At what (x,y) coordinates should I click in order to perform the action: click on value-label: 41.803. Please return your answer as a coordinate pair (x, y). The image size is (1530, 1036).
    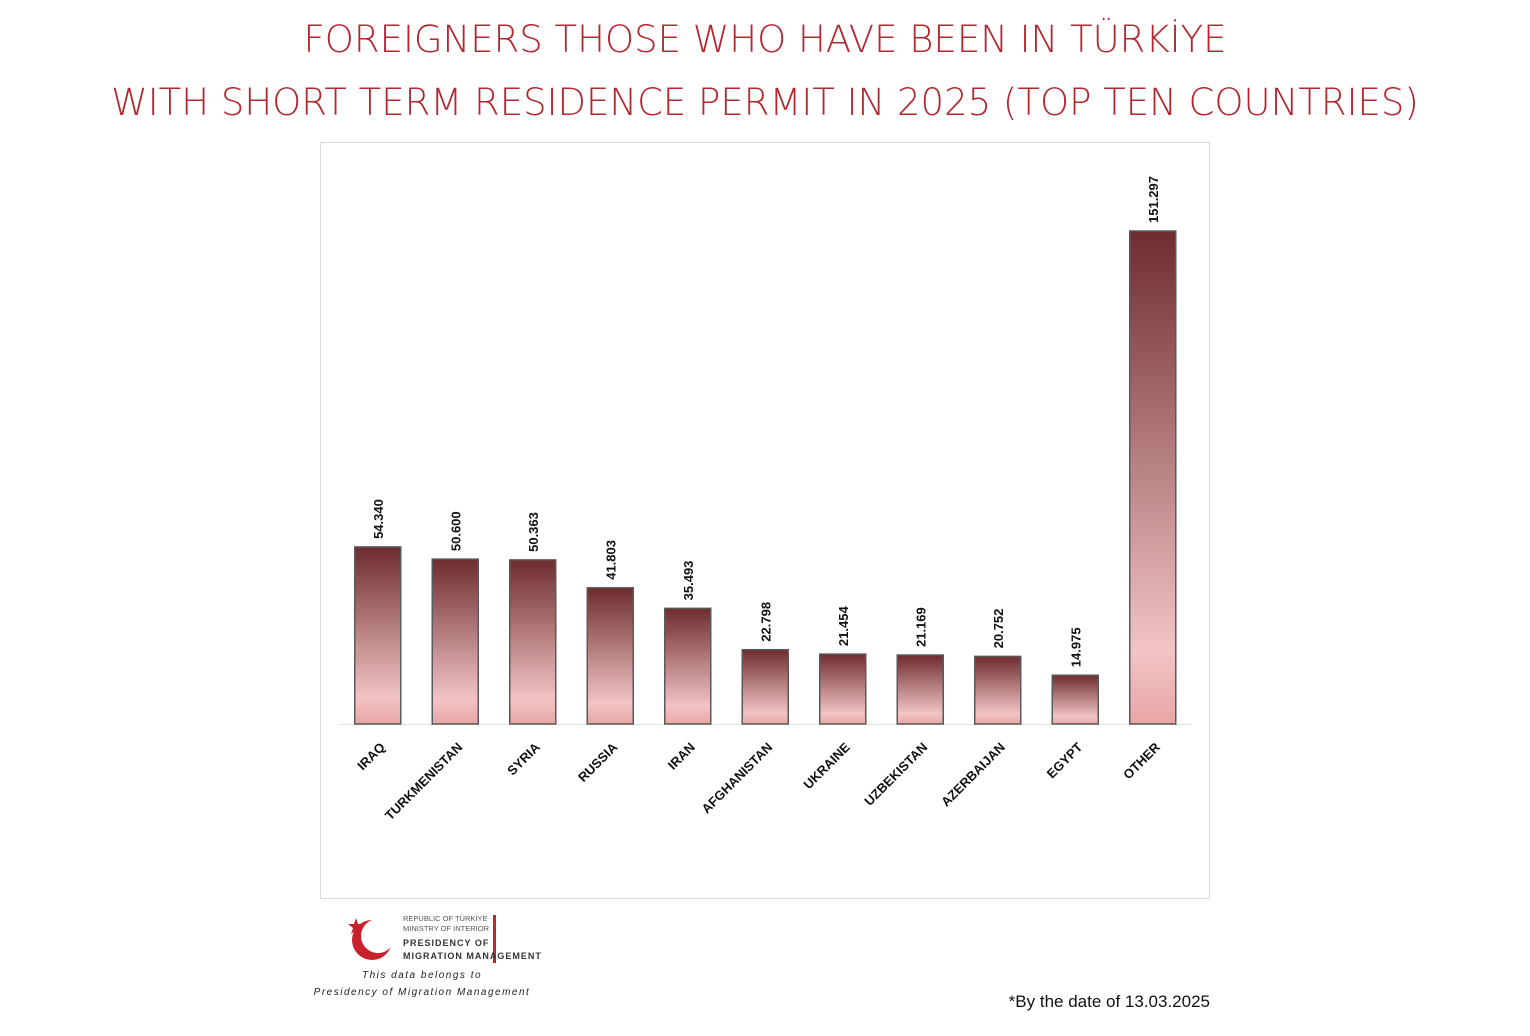
    Looking at the image, I should click on (610, 560).